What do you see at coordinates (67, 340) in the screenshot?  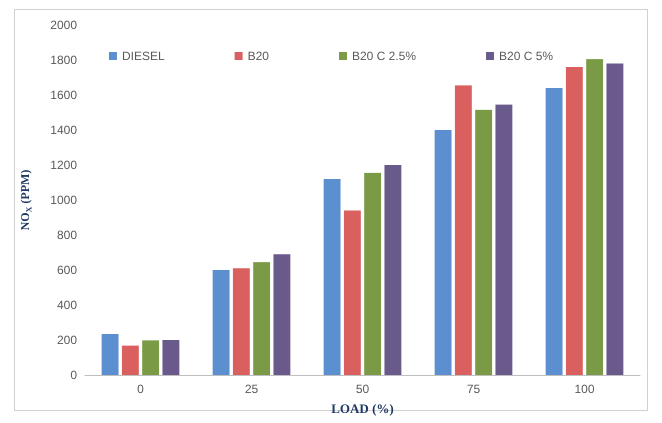 I see `y-tick-label: 200` at bounding box center [67, 340].